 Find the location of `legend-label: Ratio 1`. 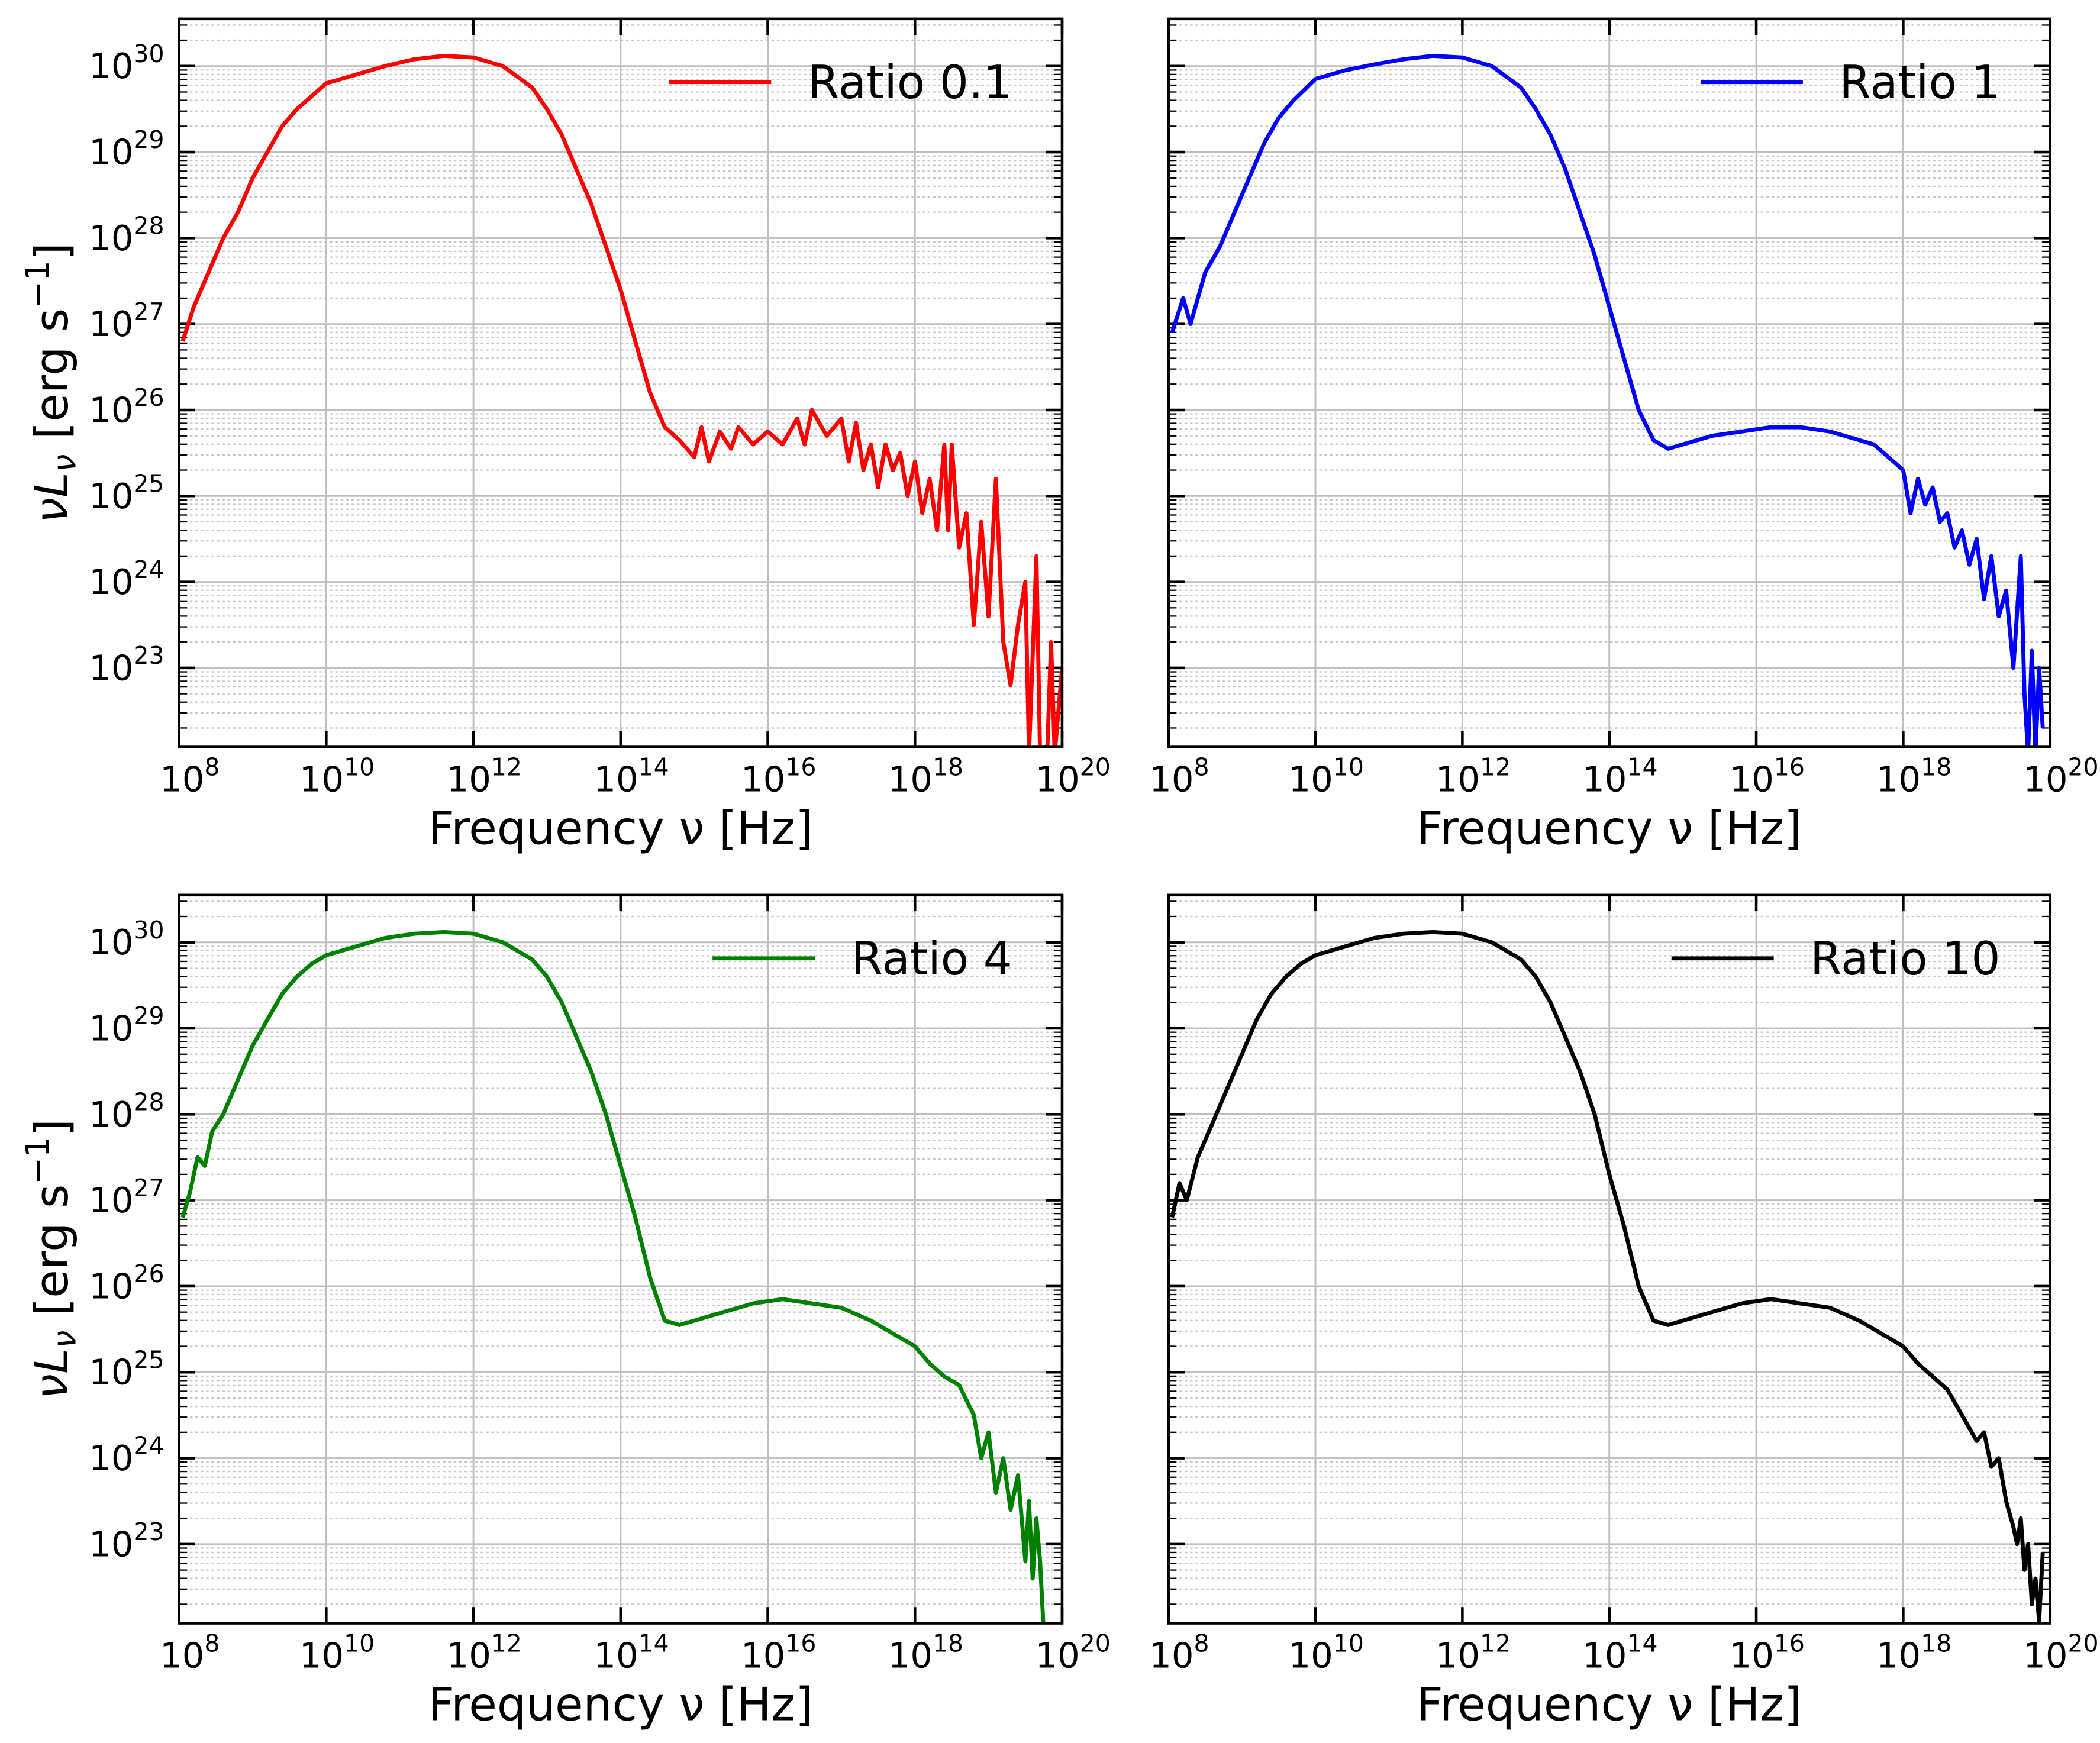

legend-label: Ratio 1 is located at coordinates (1919, 82).